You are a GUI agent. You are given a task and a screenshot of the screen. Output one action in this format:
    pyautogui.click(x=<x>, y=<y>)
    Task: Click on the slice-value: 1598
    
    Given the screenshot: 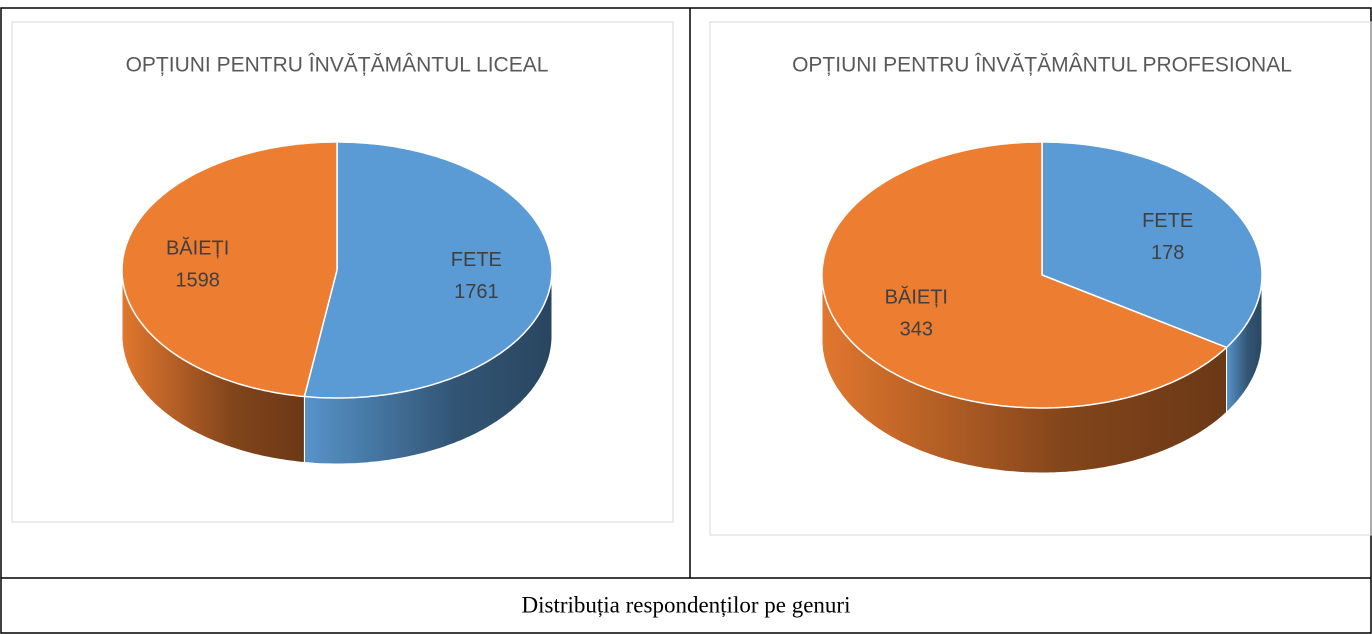 What is the action you would take?
    pyautogui.click(x=197, y=280)
    